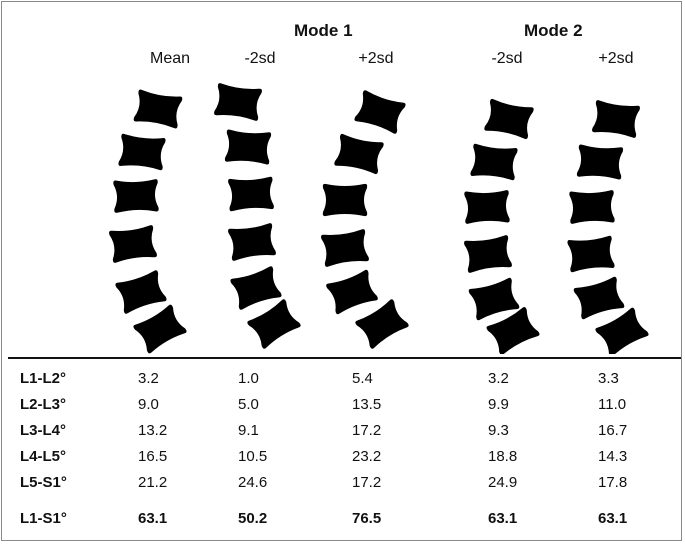  Describe the element at coordinates (613, 518) in the screenshot. I see `total-value-mode2-plus: 63.1` at that location.